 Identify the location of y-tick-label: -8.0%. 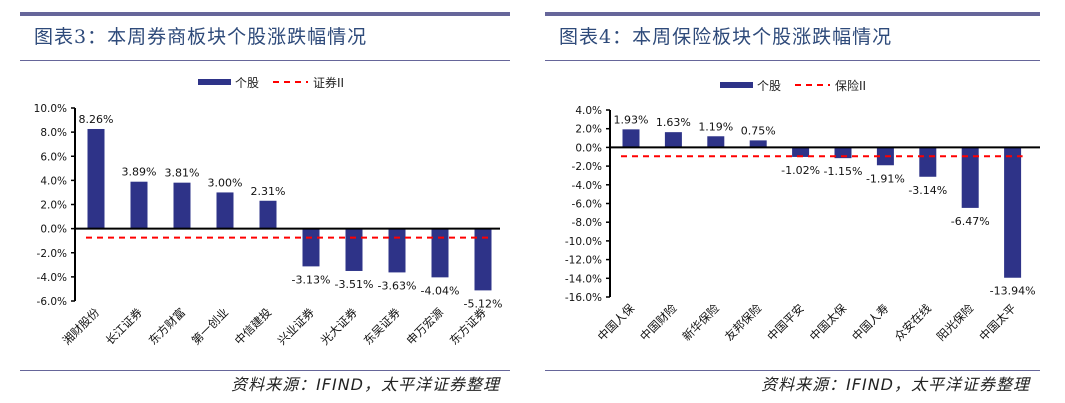
(587, 223).